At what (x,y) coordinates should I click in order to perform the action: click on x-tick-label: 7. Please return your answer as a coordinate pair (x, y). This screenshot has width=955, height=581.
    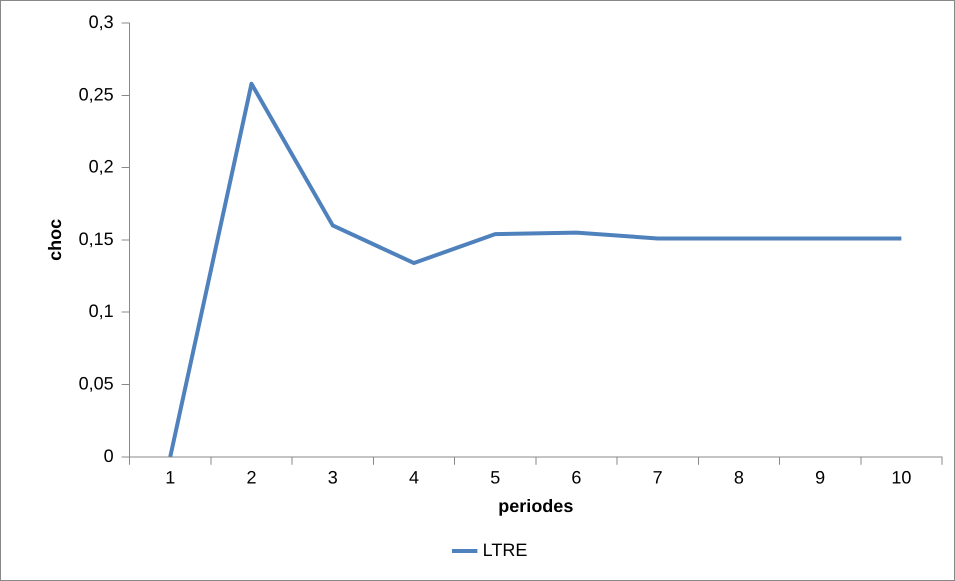
    Looking at the image, I should click on (657, 478).